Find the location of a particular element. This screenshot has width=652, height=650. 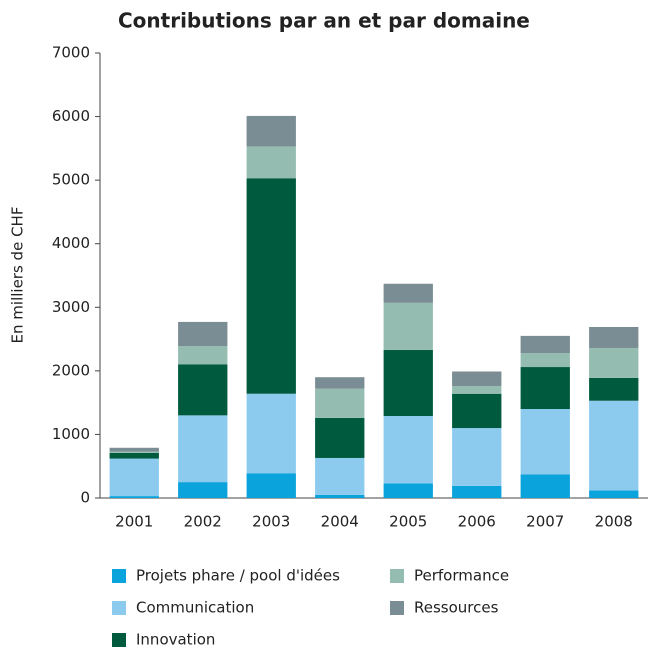

x-tick-label: 2006 is located at coordinates (477, 522).